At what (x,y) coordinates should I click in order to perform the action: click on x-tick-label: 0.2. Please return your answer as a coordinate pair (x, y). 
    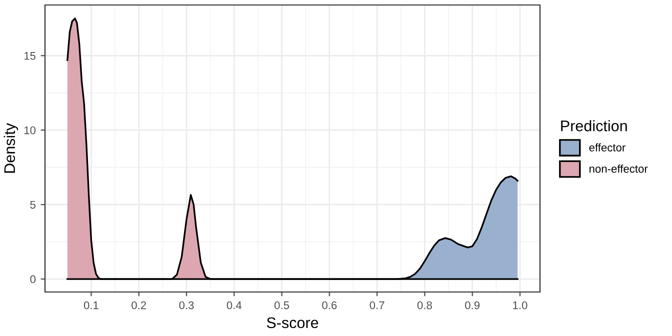
    Looking at the image, I should click on (139, 305).